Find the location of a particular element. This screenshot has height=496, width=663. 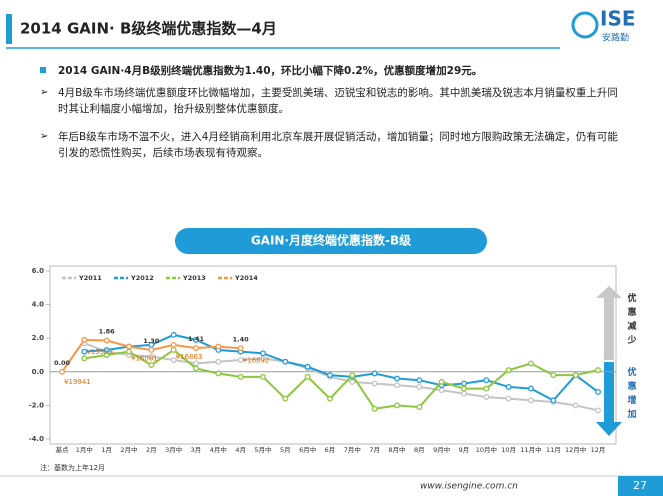

x-tick-label: 1月中 is located at coordinates (84, 449).